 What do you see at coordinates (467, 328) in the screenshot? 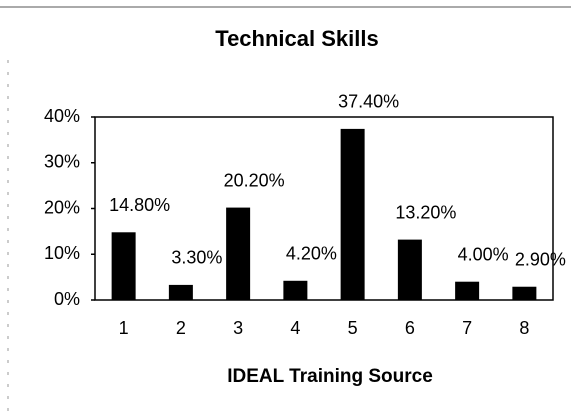
I see `x-tick-label: 7` at bounding box center [467, 328].